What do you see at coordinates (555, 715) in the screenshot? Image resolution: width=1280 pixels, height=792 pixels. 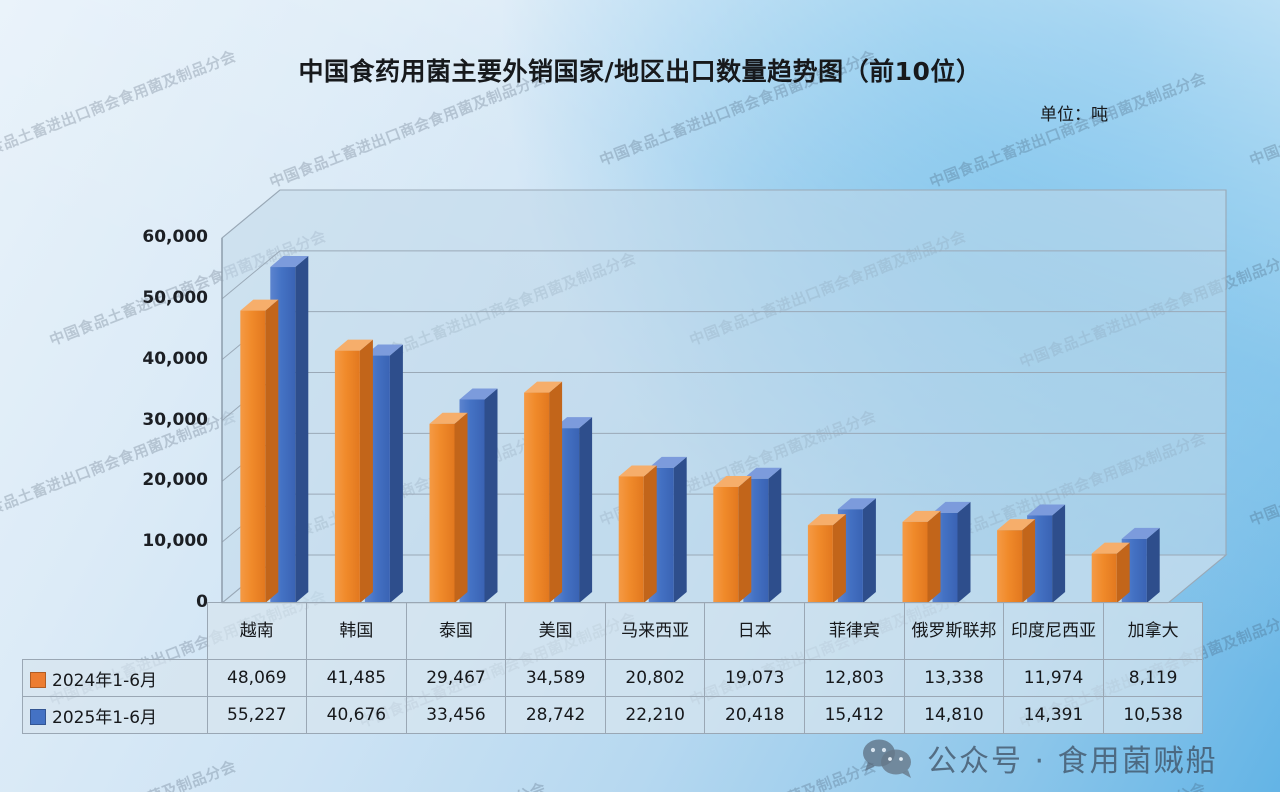 I see `data-cell: 28,742` at bounding box center [555, 715].